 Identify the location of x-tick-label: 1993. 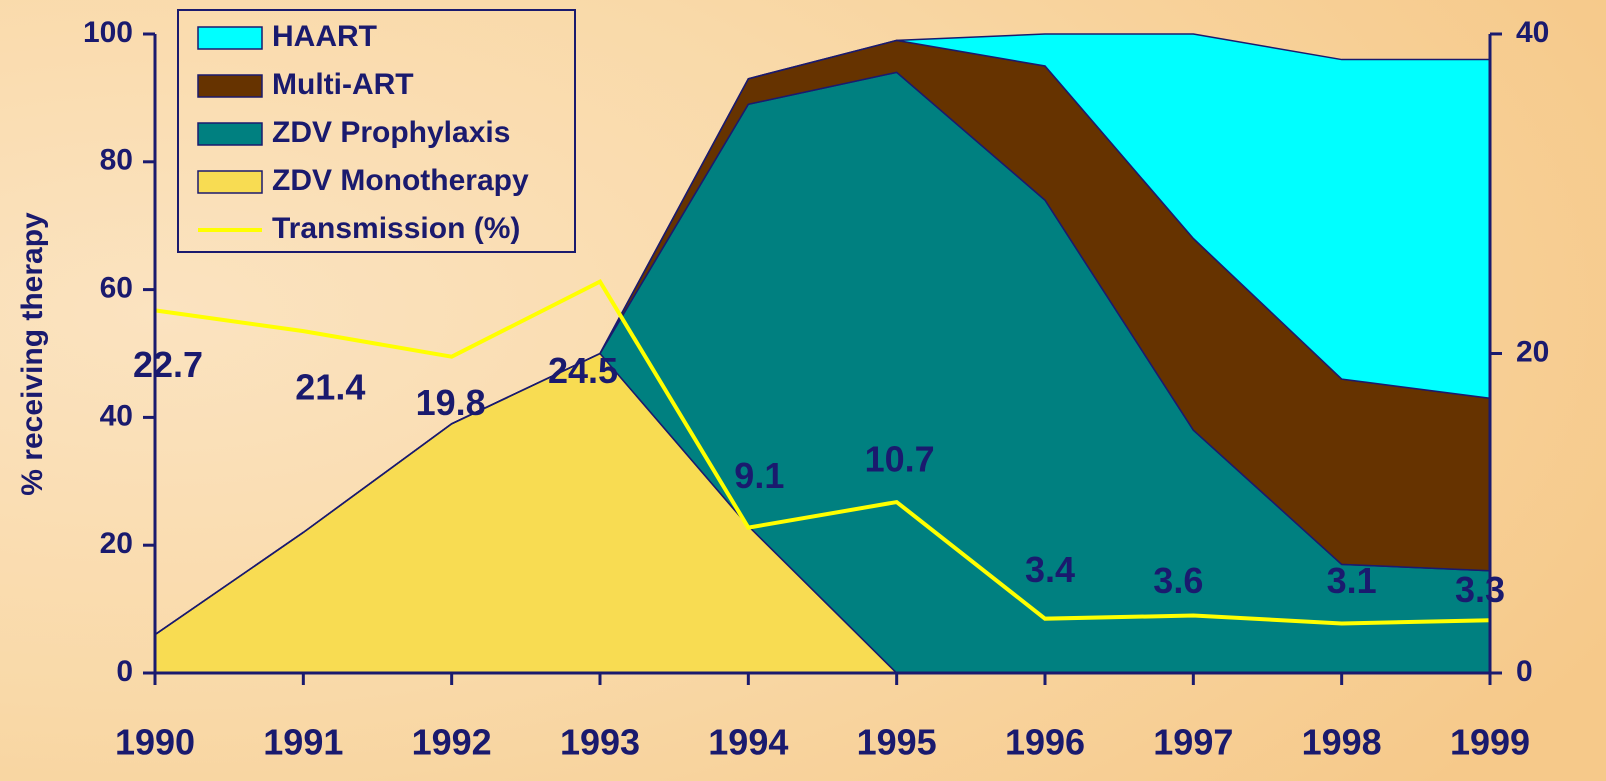
(600, 742).